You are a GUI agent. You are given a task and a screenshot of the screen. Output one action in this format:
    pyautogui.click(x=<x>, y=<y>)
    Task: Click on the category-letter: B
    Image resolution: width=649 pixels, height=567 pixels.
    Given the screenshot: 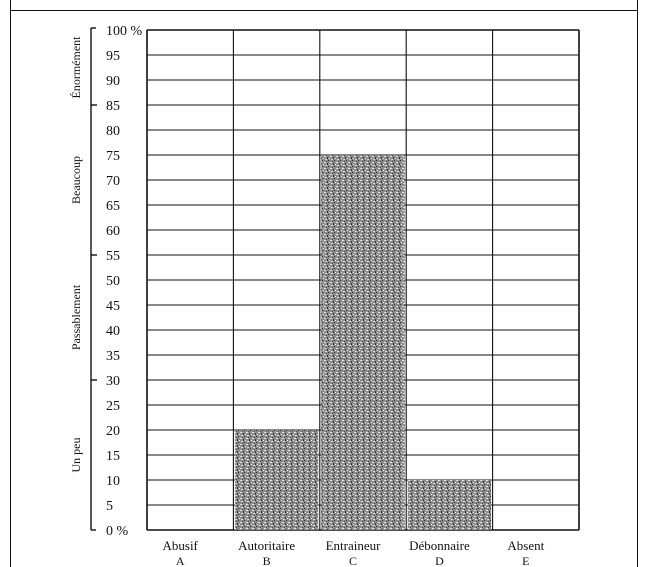 What is the action you would take?
    pyautogui.click(x=267, y=560)
    